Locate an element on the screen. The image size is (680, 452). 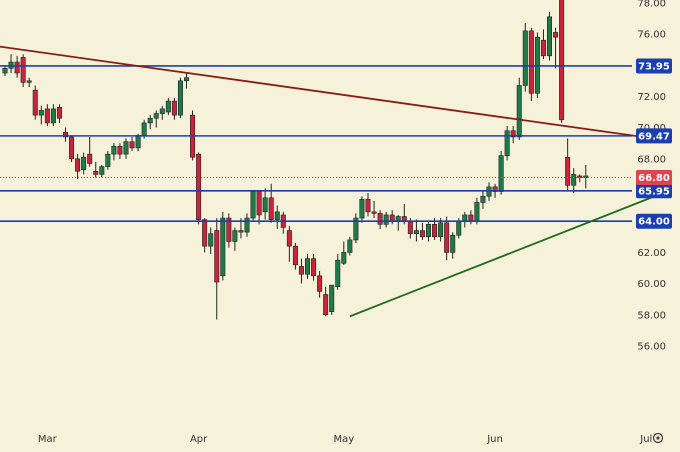
trendline-support is located at coordinates (510, 253).